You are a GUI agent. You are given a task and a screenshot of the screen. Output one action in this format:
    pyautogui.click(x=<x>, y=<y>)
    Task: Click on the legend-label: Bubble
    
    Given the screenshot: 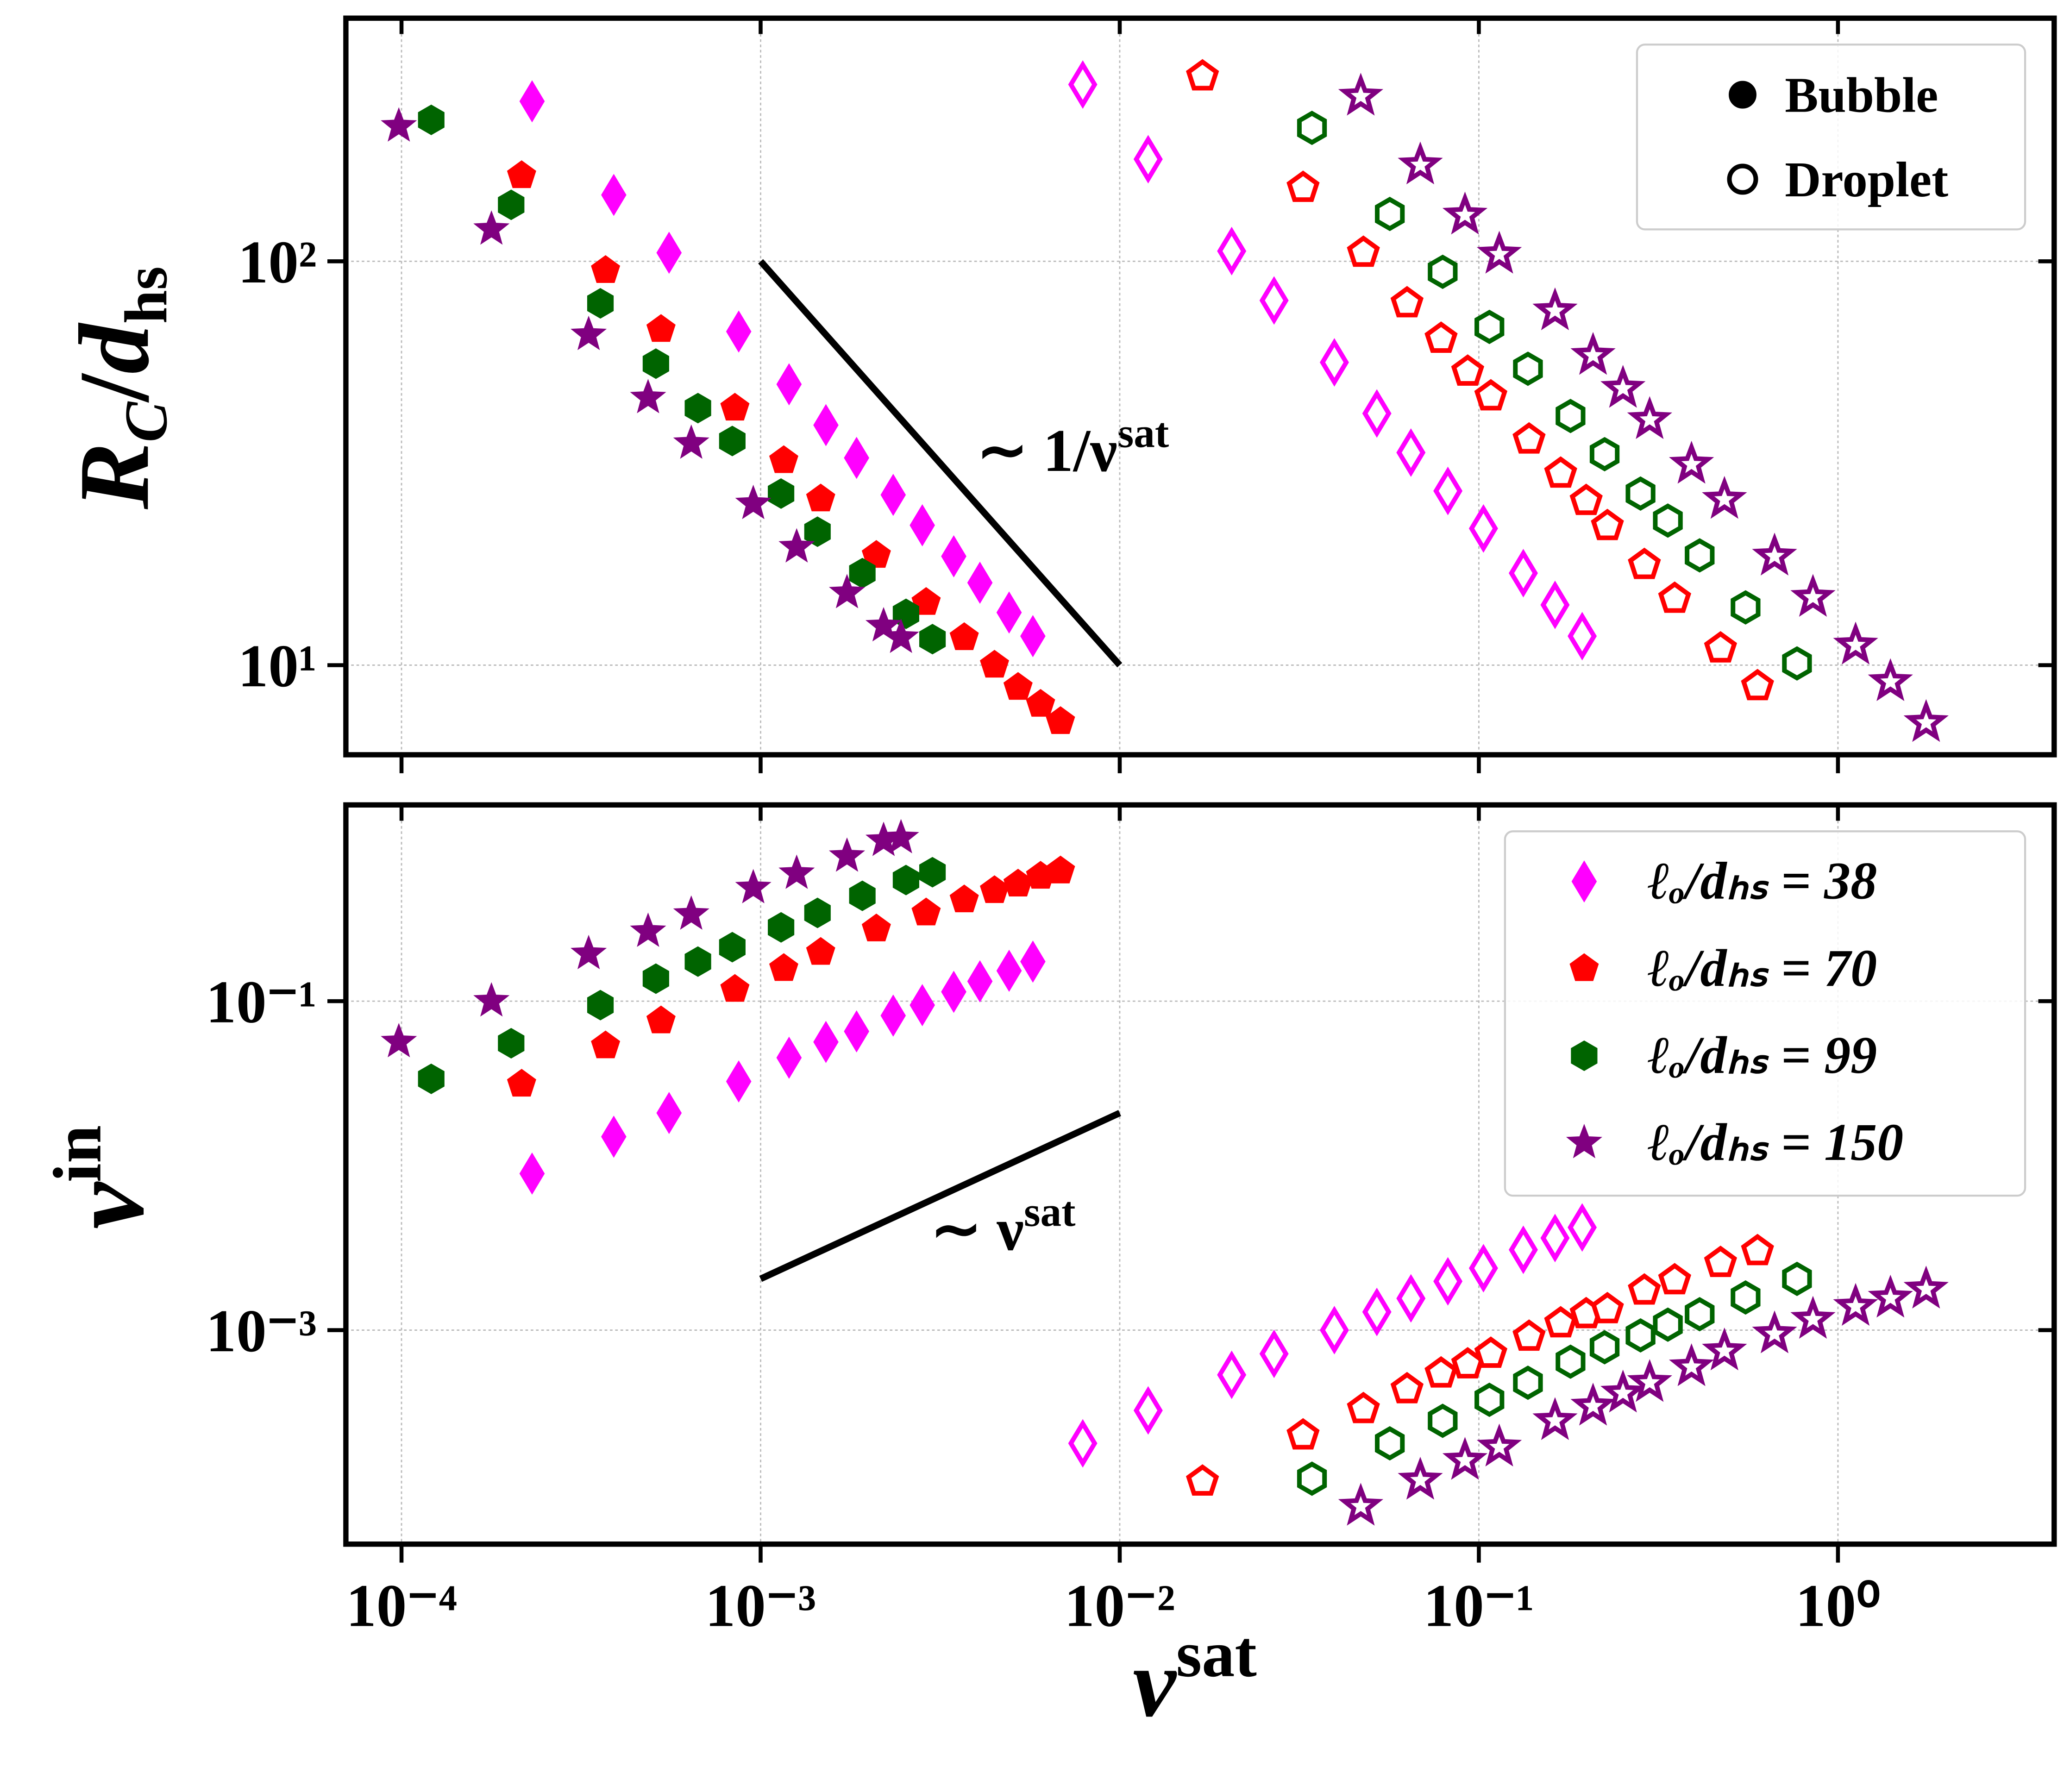 What is the action you would take?
    pyautogui.click(x=1861, y=95)
    